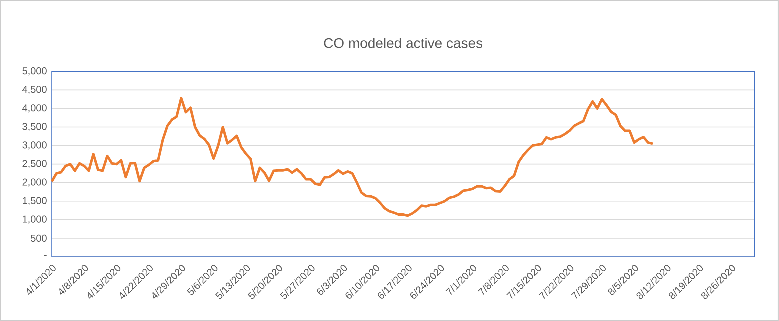  Describe the element at coordinates (34, 72) in the screenshot. I see `y-tick-label: 5,000` at that location.